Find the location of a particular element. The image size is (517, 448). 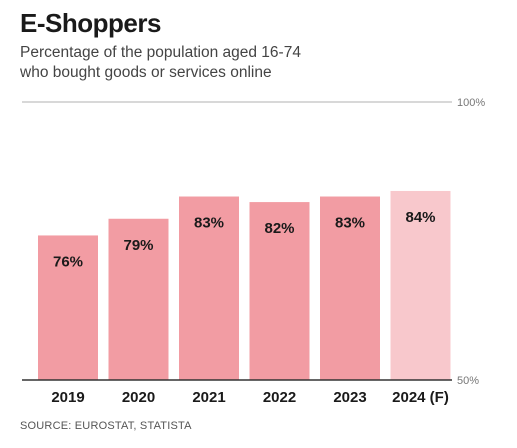

subtitle-line-2: who bought goods or services online is located at coordinates (146, 72).